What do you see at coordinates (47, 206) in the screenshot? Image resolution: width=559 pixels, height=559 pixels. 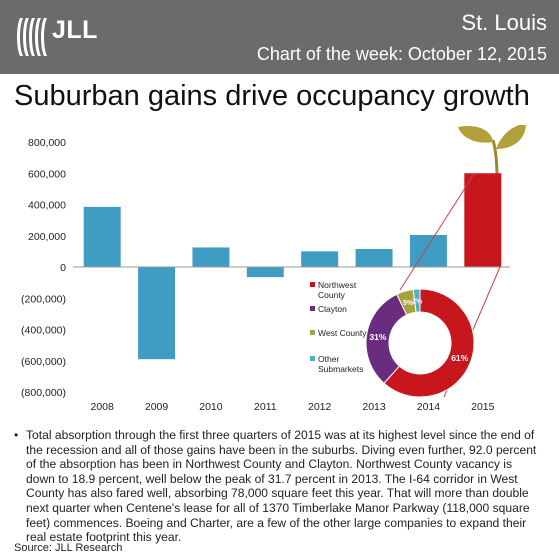 I see `y-tick-label: 400,000` at bounding box center [47, 206].